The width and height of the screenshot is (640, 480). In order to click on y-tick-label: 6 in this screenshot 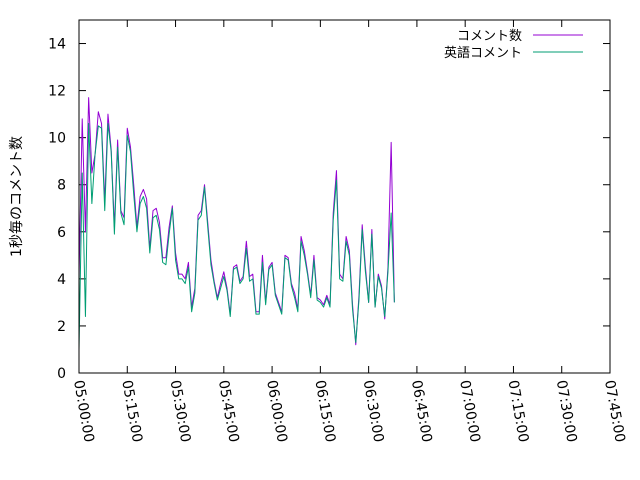, I will do `click(61, 233)`.